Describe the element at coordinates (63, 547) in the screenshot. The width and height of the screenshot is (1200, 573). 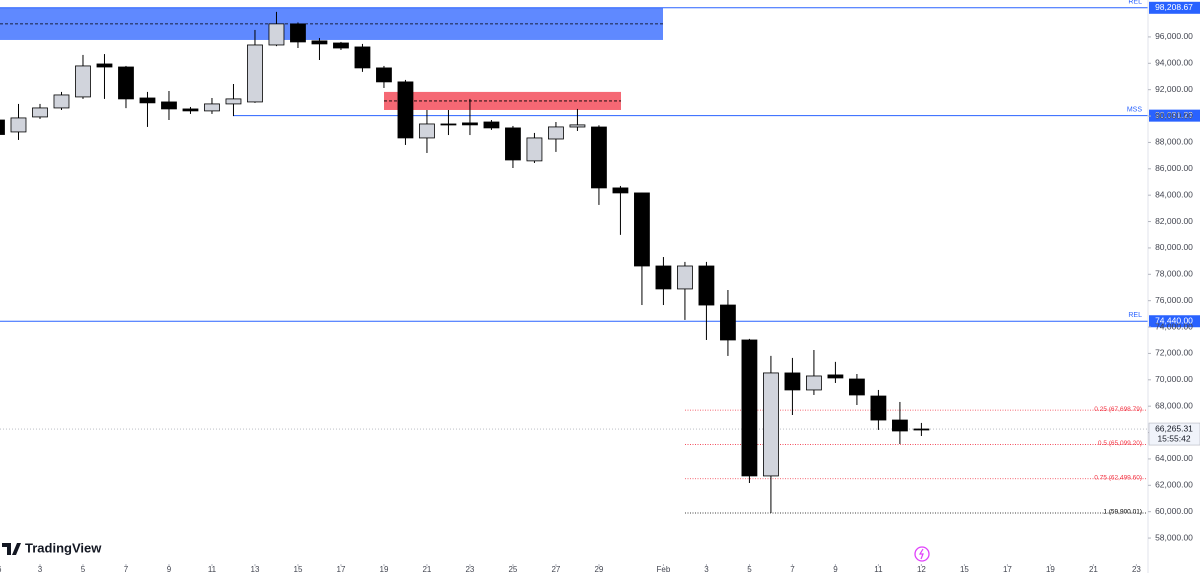
I see `logo-text: TradingView` at that location.